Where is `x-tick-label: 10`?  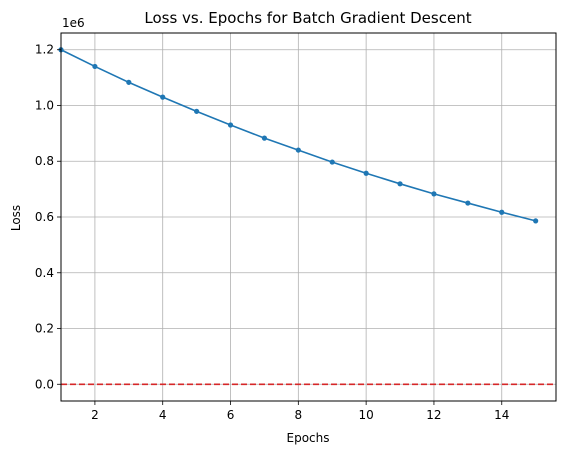 x-tick-label: 10 is located at coordinates (365, 415).